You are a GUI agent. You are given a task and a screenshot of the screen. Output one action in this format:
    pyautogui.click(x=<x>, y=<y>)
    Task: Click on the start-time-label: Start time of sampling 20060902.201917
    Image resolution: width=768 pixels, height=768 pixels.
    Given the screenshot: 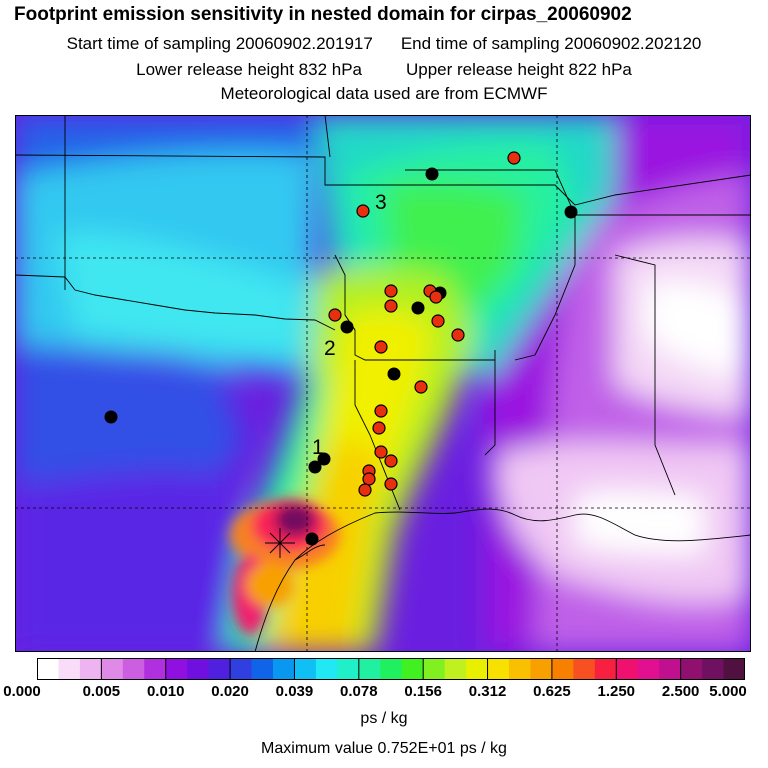 What is the action you would take?
    pyautogui.click(x=219, y=43)
    